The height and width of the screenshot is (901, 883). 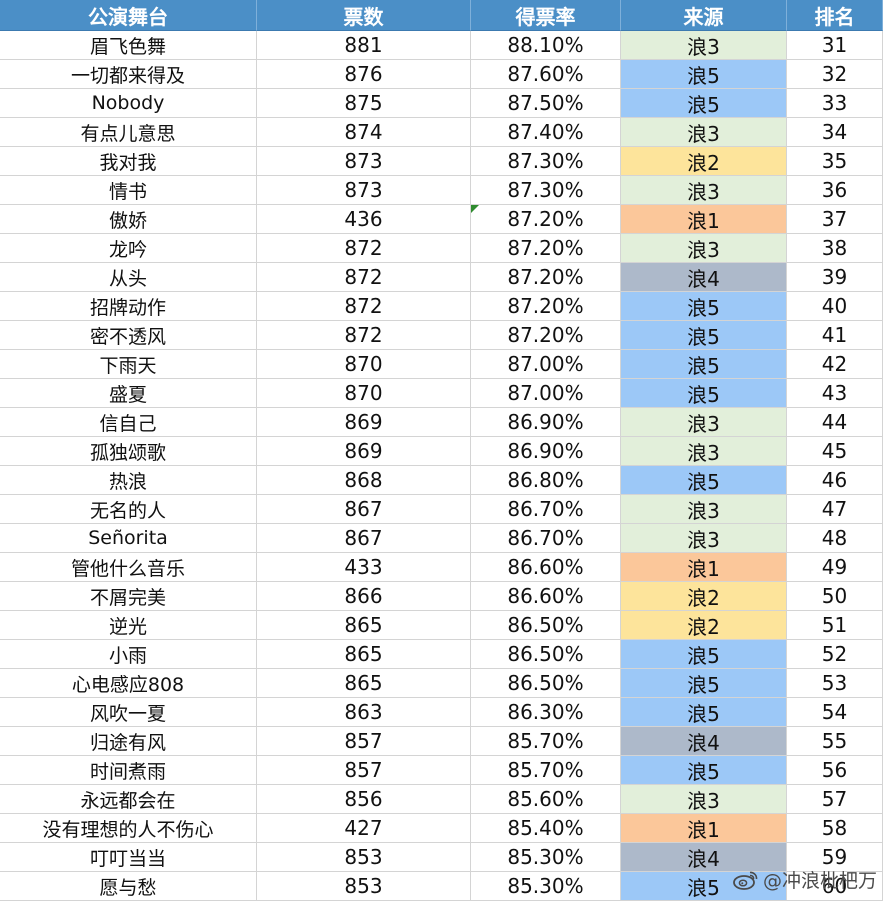 I want to click on cell-rate: 87.40%, so click(x=546, y=132).